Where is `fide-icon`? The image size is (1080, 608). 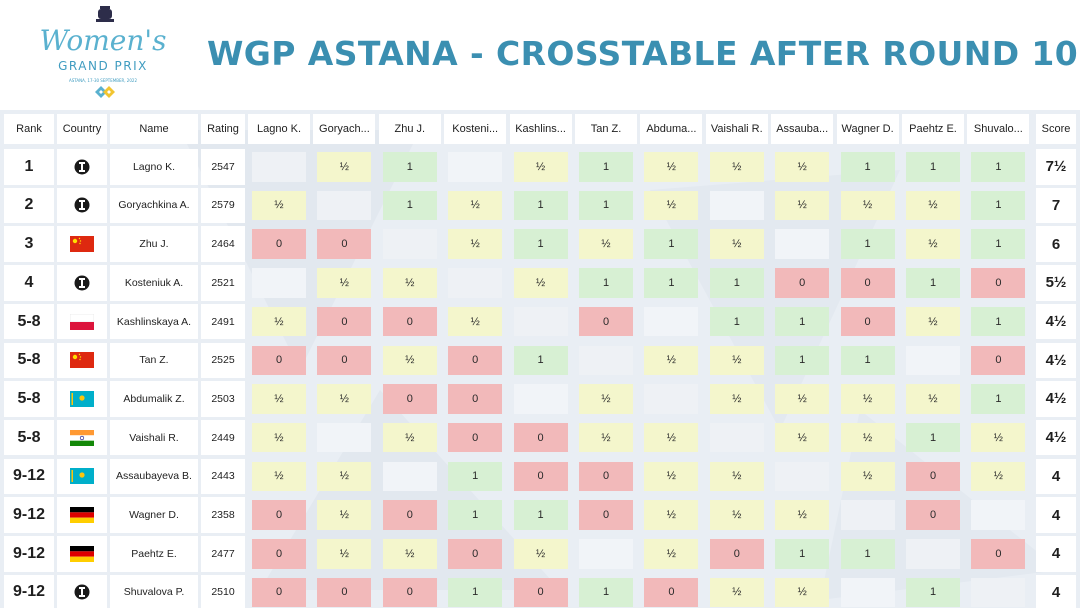 fide-icon is located at coordinates (82, 592).